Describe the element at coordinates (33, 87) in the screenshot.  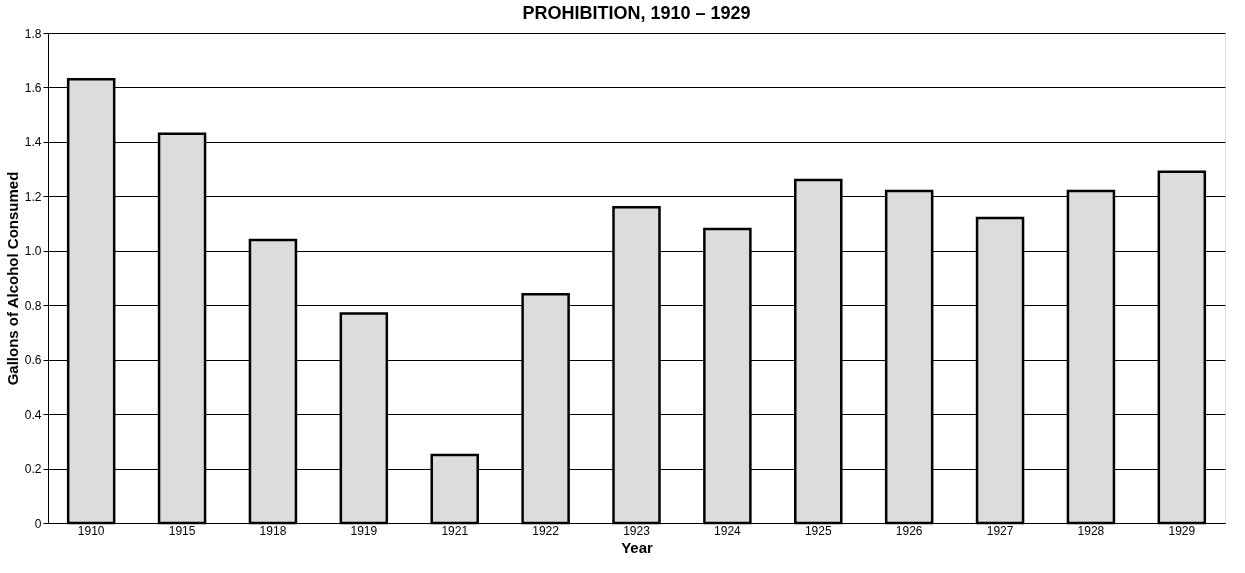
I see `y-tick-label: 1.6` at that location.